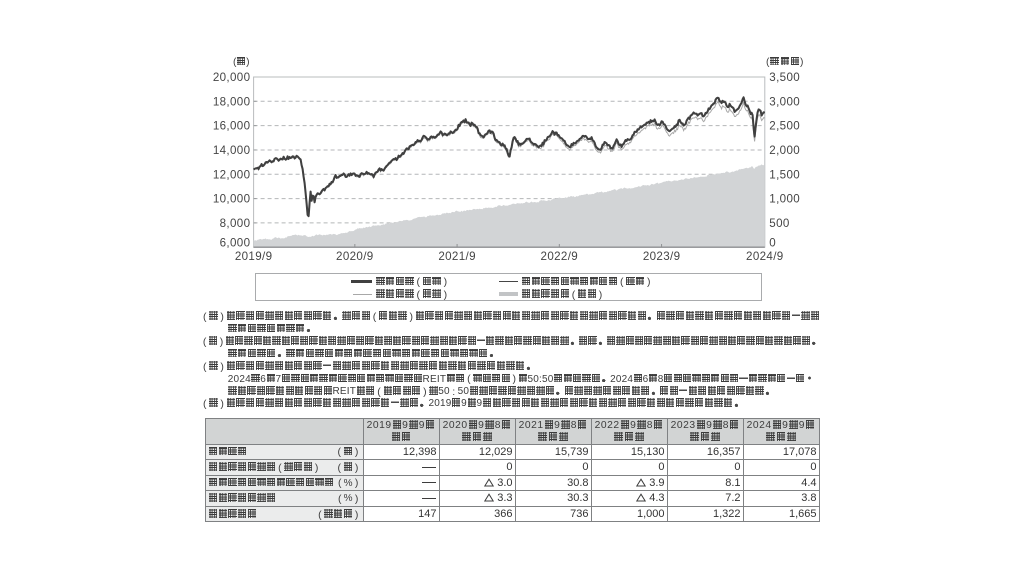  I want to click on svg-text: 20,000, so click(232, 77).